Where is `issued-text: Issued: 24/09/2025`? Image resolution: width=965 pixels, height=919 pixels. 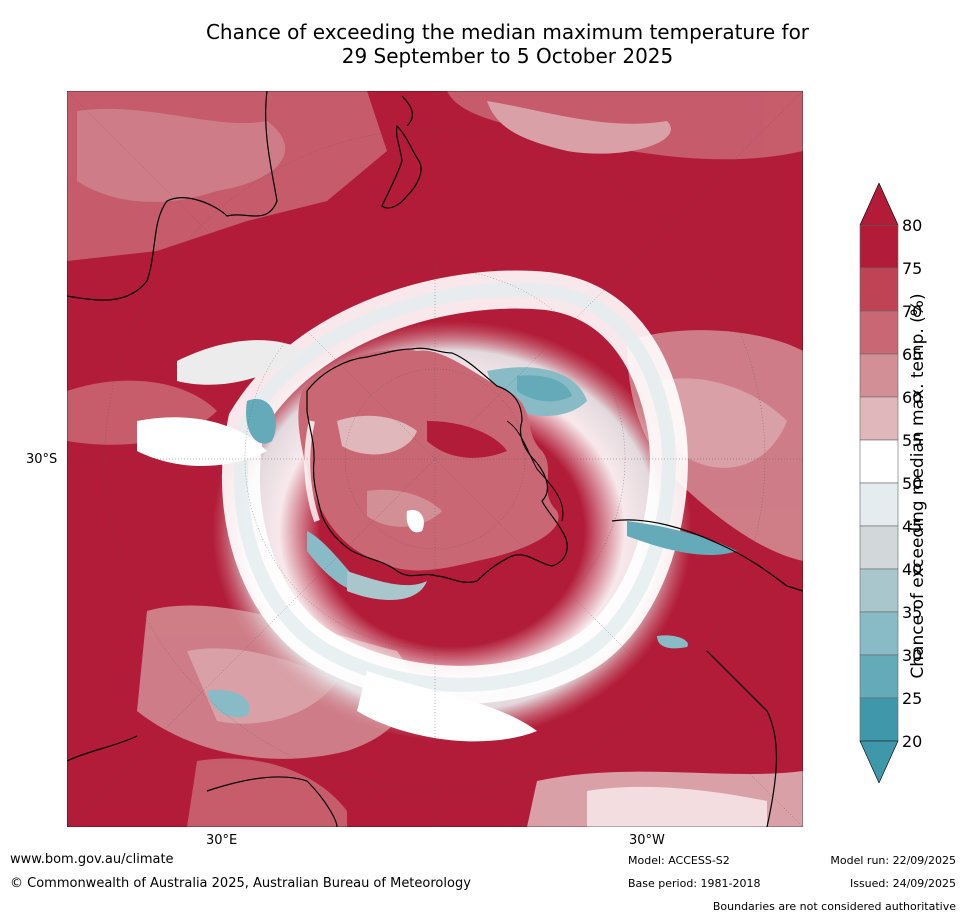
issued-text: Issued: 24/09/2025 is located at coordinates (902, 883).